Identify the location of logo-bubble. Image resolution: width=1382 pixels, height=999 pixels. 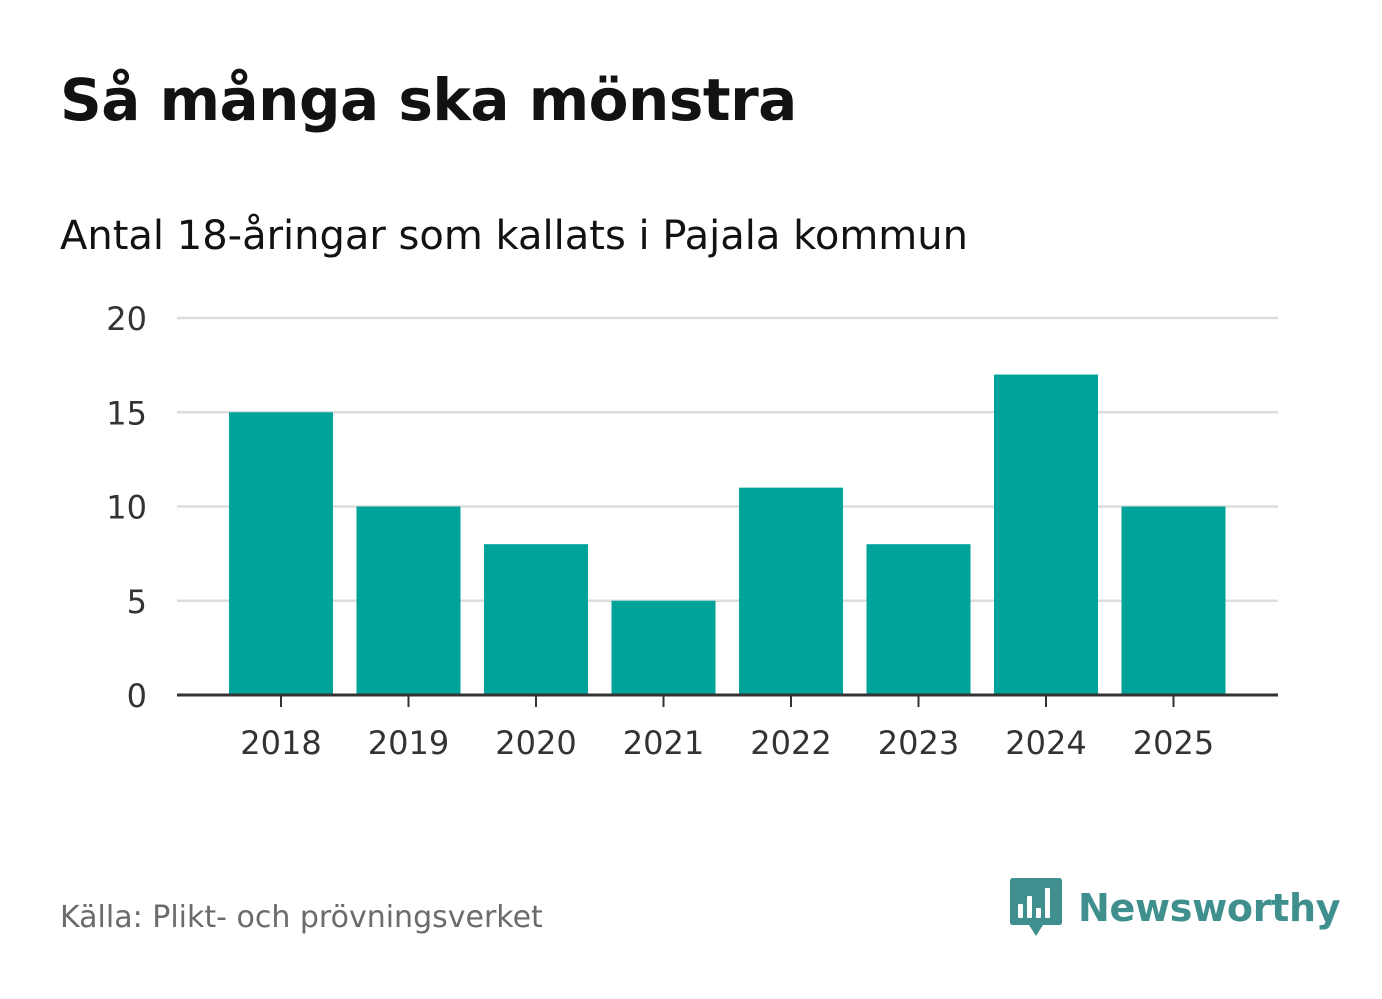
(1036, 907).